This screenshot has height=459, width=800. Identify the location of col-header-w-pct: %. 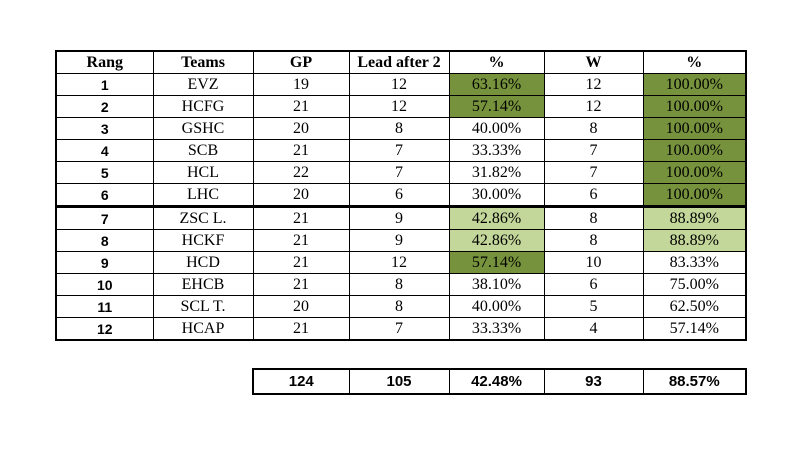
(694, 62).